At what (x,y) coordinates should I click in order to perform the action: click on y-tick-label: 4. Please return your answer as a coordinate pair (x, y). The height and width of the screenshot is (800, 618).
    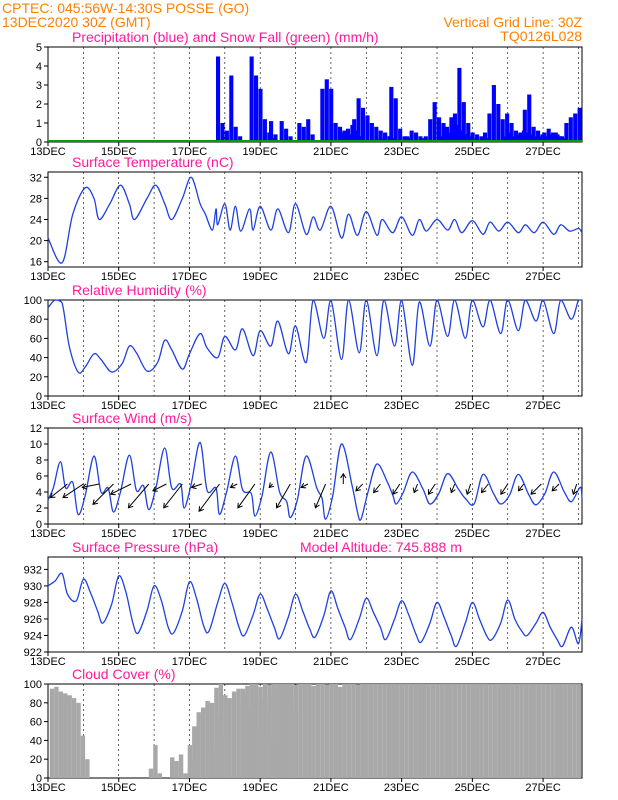
    Looking at the image, I should click on (39, 493).